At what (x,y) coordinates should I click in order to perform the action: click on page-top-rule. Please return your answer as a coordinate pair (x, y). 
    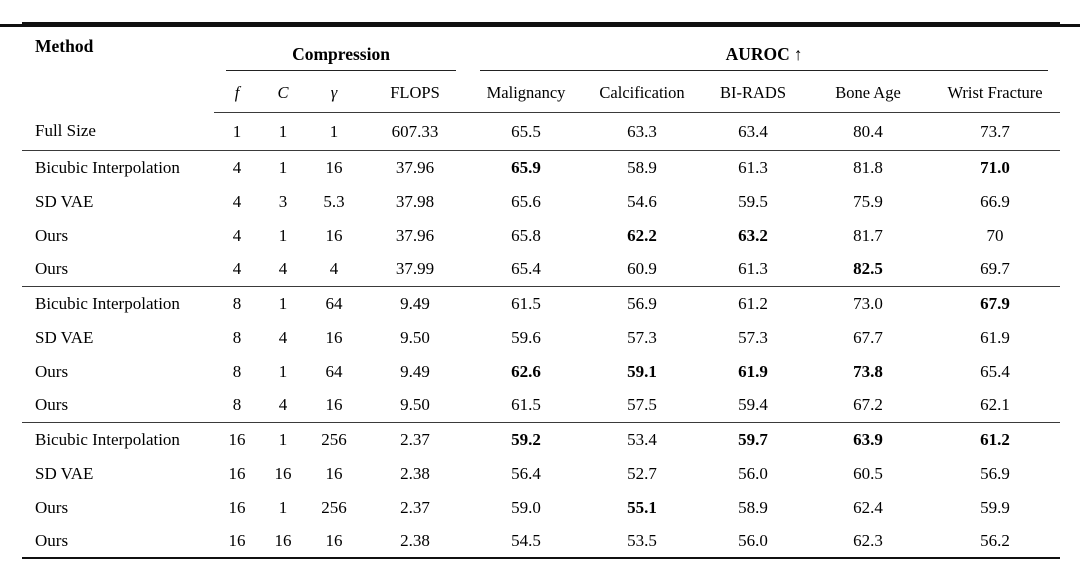
    Looking at the image, I should click on (540, 25).